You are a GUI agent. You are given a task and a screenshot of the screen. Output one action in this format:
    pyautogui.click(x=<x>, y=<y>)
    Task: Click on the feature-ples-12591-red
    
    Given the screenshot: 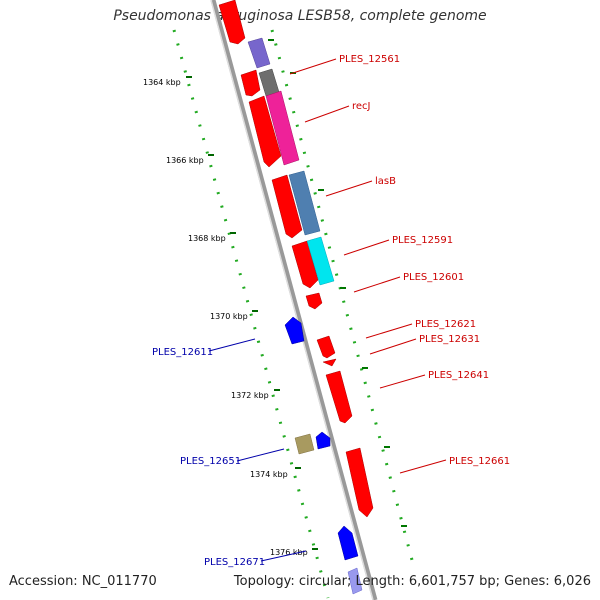 What is the action you would take?
    pyautogui.click(x=305, y=264)
    